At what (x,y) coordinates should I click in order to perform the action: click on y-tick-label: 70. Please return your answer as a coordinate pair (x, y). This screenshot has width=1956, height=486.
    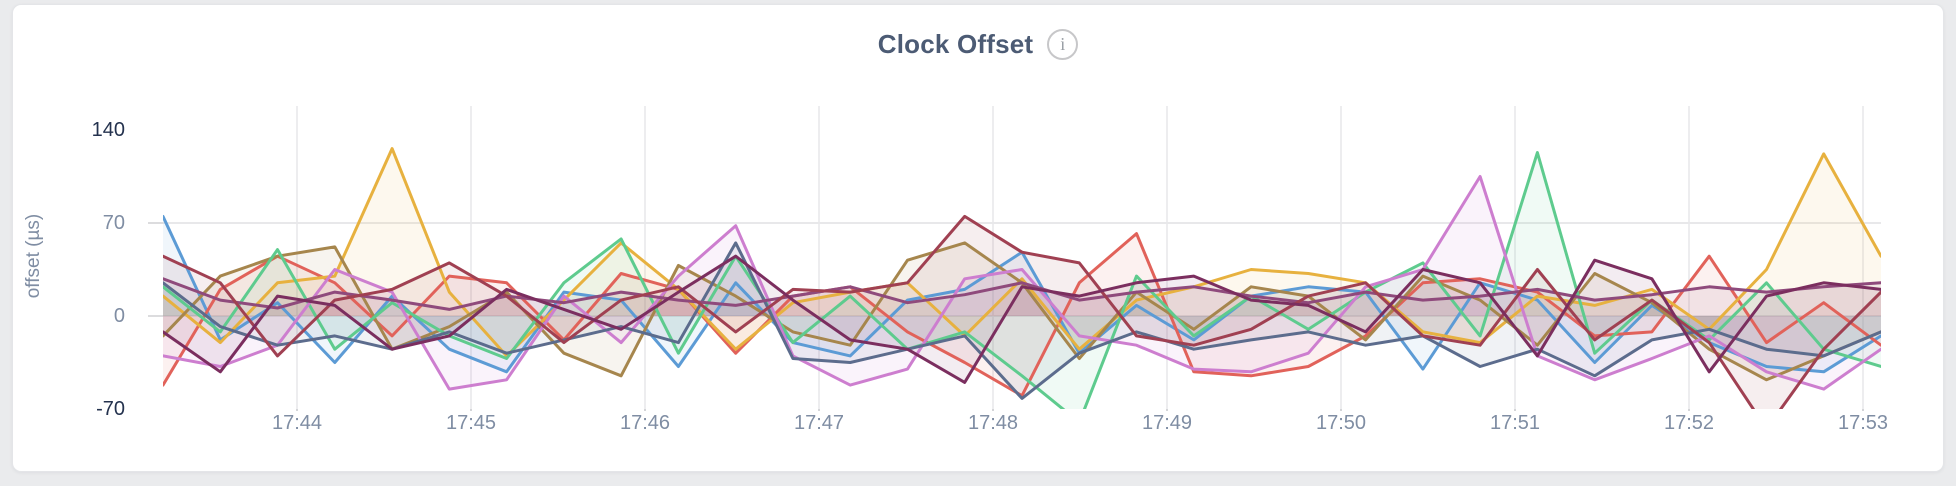
    Looking at the image, I should click on (113, 223).